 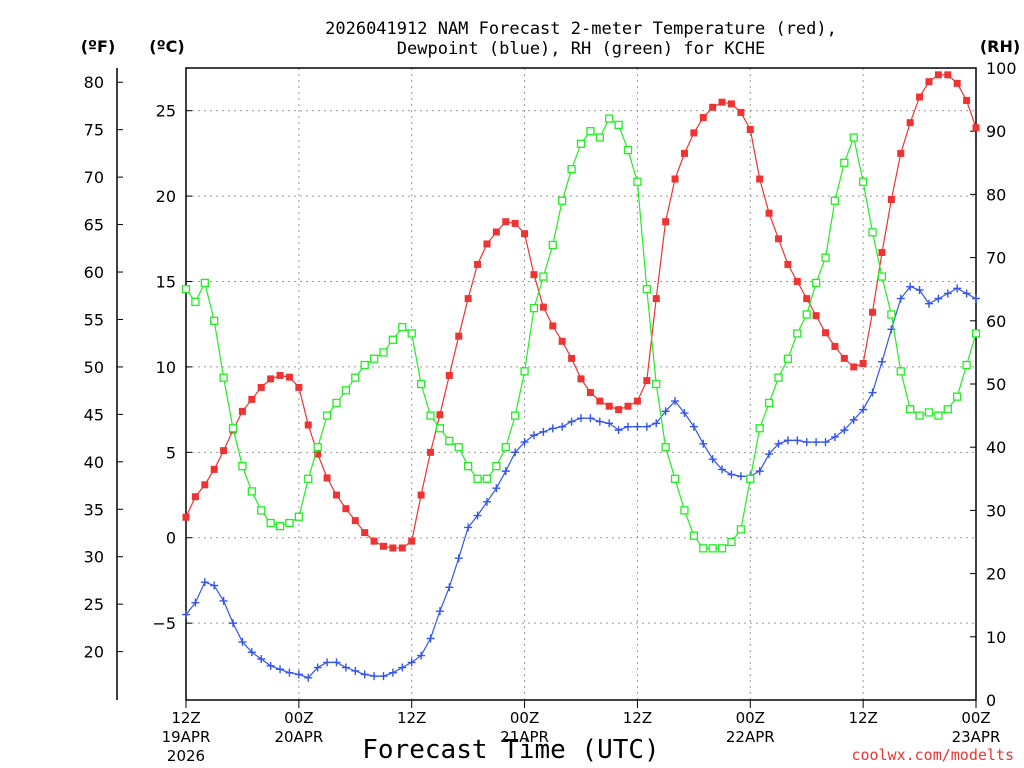 What do you see at coordinates (166, 196) in the screenshot?
I see `celsius-tick-label: 20` at bounding box center [166, 196].